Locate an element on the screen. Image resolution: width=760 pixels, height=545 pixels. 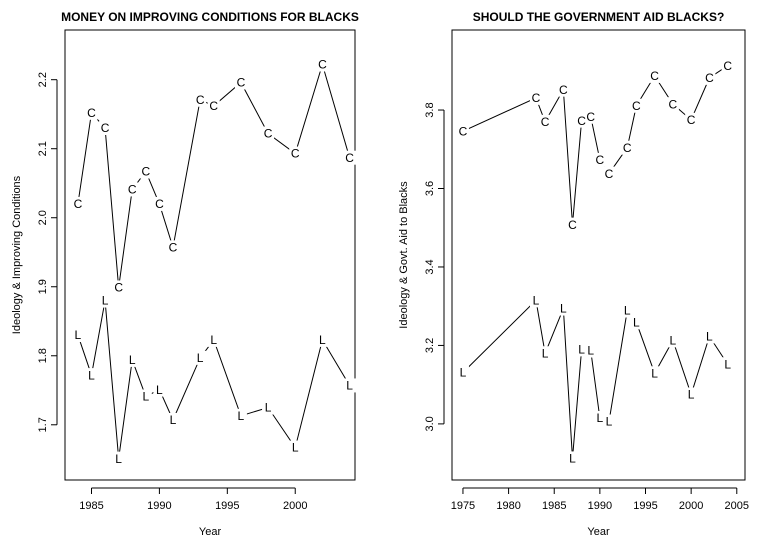
x-tick-label: 1990 is located at coordinates (159, 506).